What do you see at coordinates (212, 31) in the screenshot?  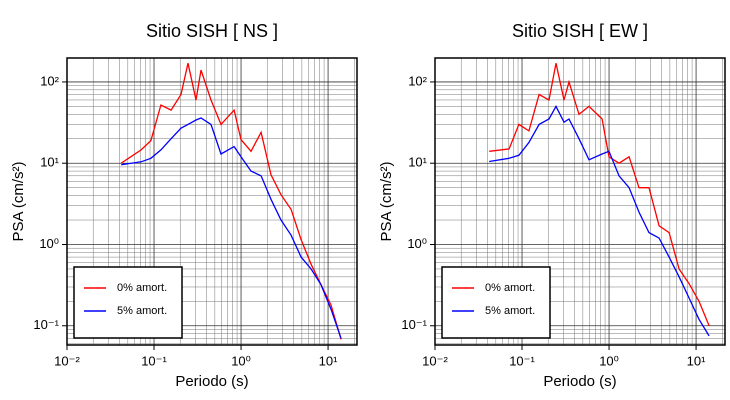 I see `chart-title: Sitio SISH [ NS ]` at bounding box center [212, 31].